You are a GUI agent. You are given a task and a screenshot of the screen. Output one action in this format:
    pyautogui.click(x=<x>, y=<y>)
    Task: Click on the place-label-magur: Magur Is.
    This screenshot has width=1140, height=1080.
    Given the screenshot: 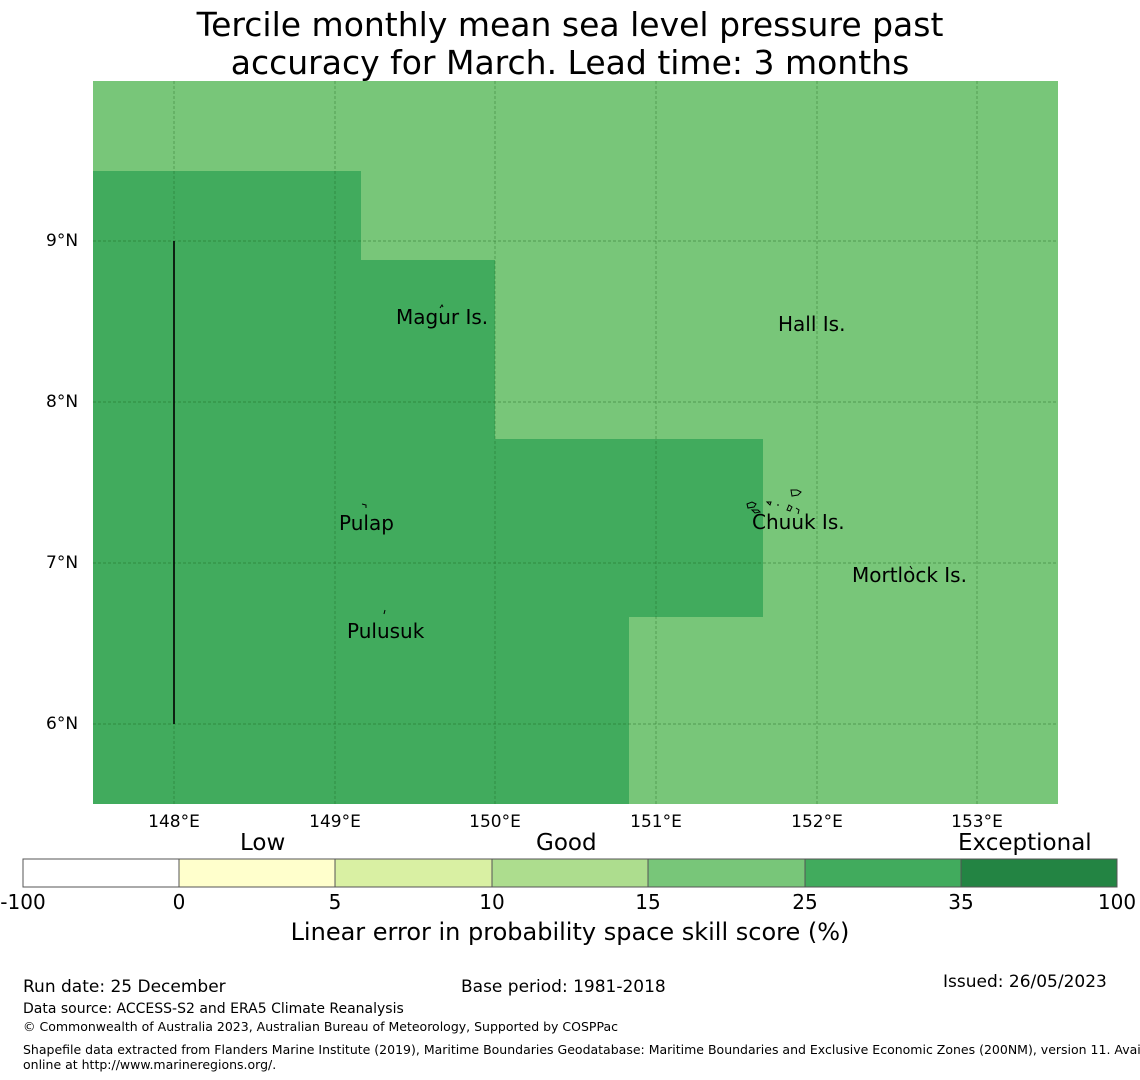 What is the action you would take?
    pyautogui.click(x=442, y=317)
    